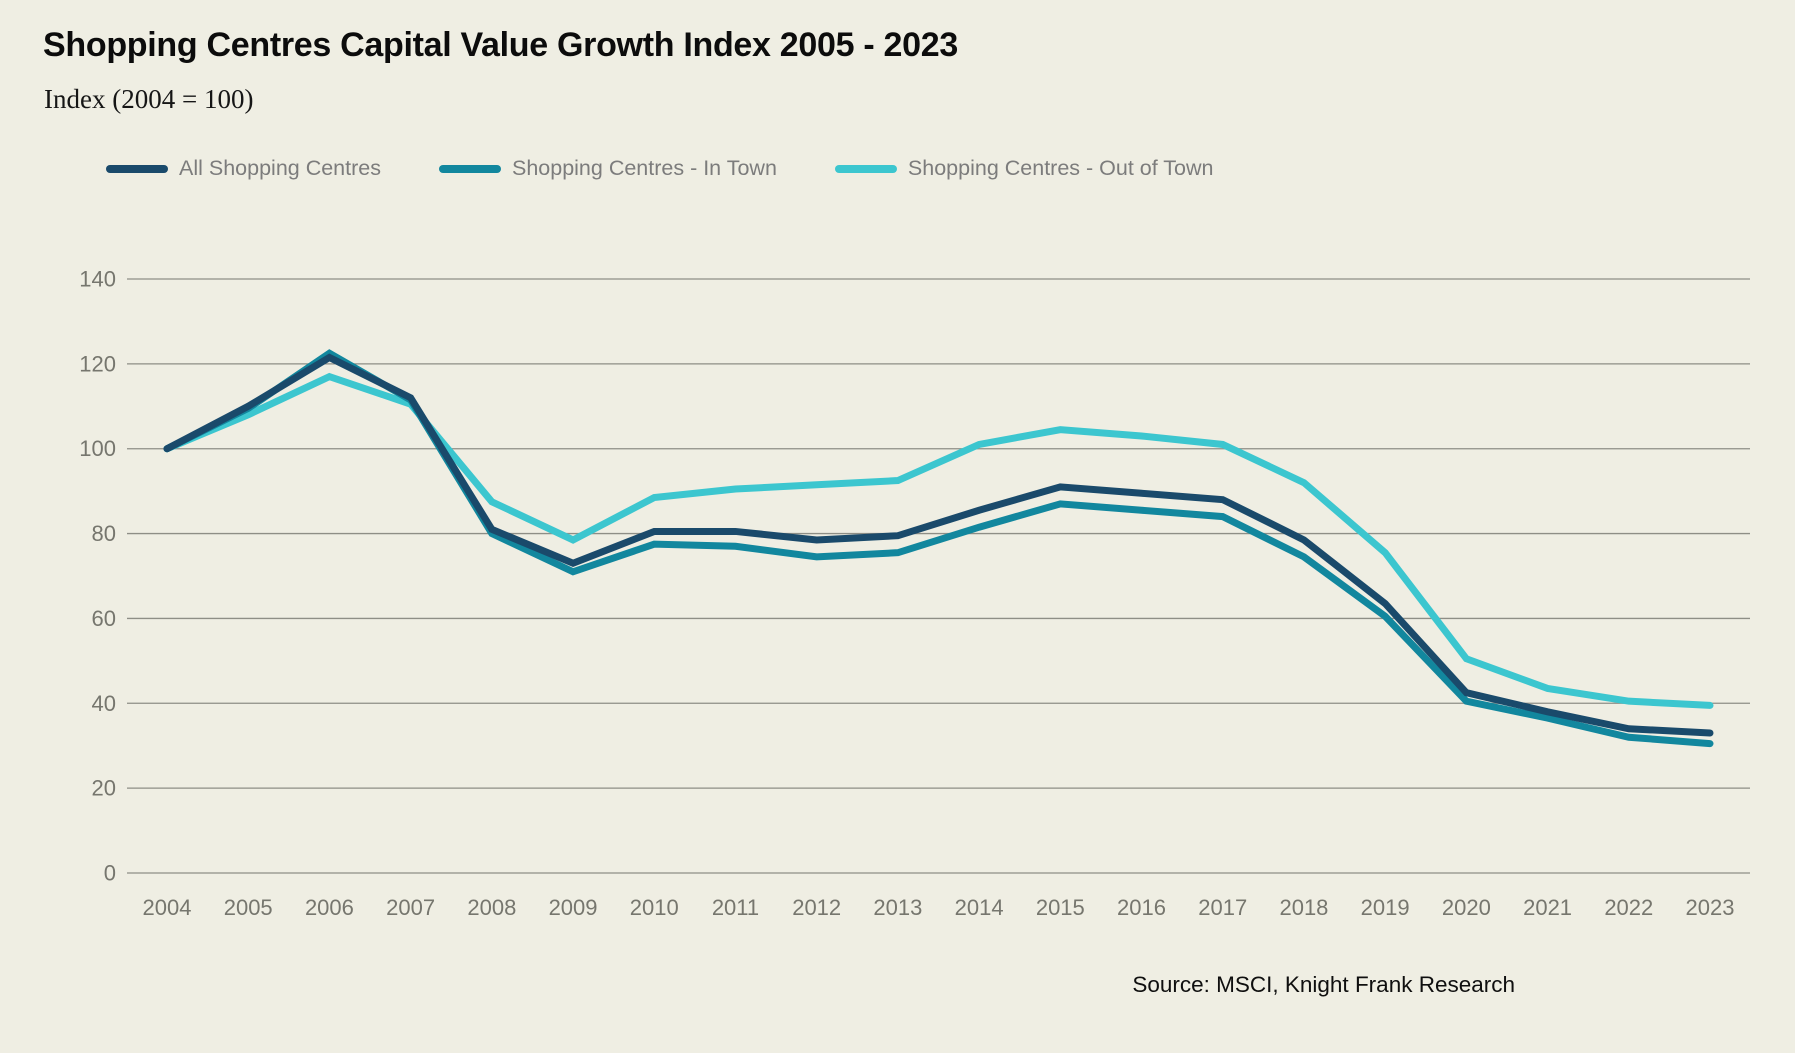  Describe the element at coordinates (897, 907) in the screenshot. I see `x-axis-tick-label: 2013` at that location.